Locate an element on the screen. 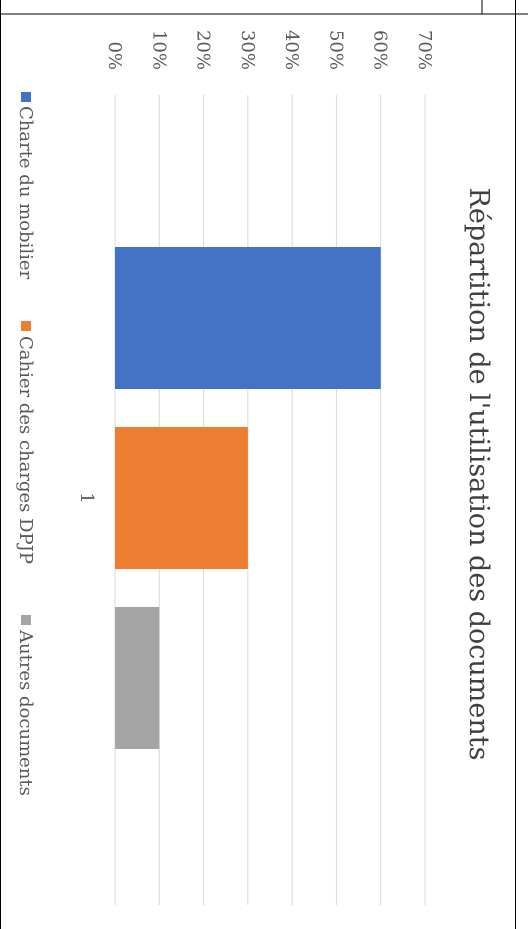 The height and width of the screenshot is (929, 528). category-label: 1 is located at coordinates (86, 497).